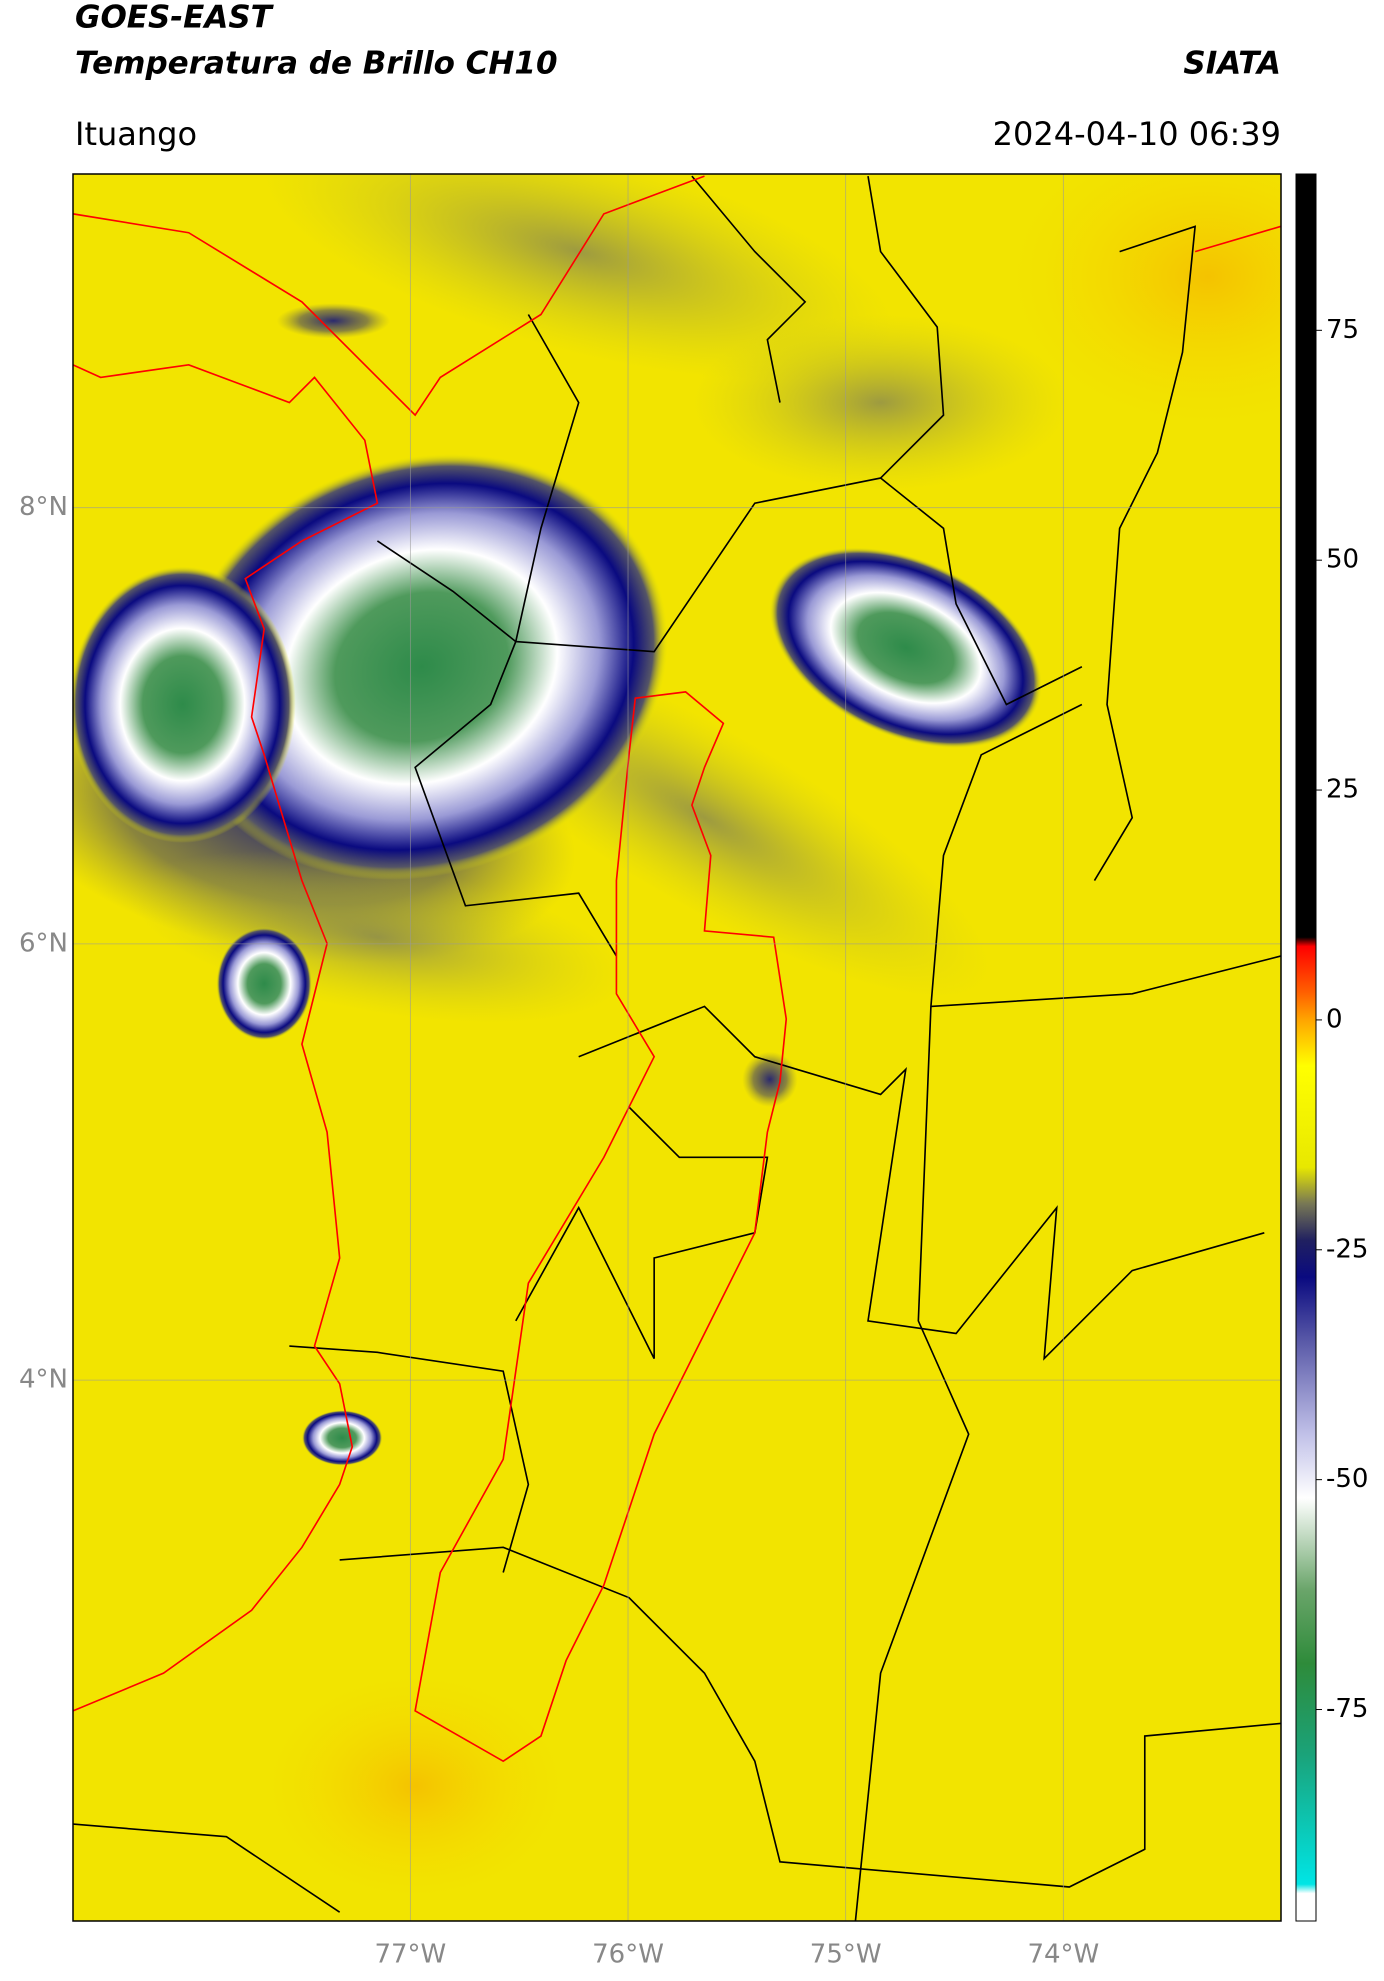 The height and width of the screenshot is (1981, 1384). Describe the element at coordinates (1306, 1047) in the screenshot. I see `colorbar-fill` at that location.